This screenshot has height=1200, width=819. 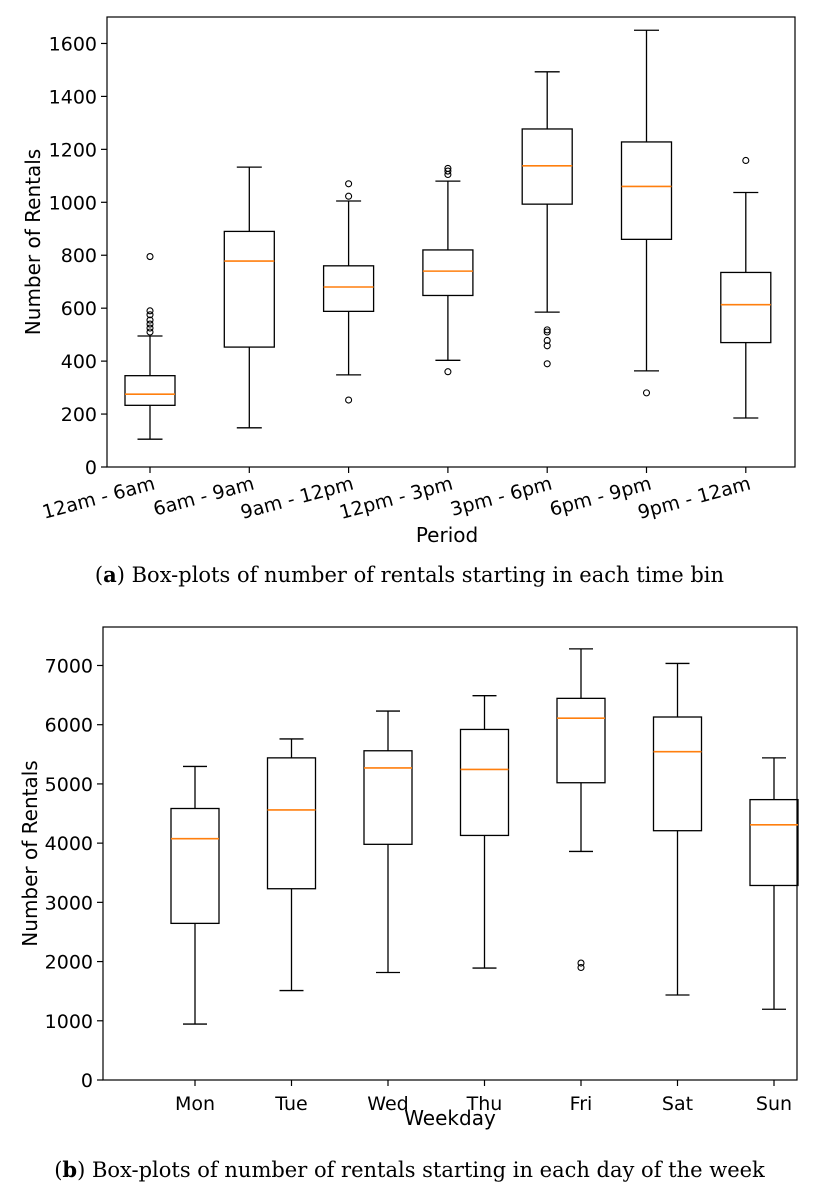 What do you see at coordinates (774, 1104) in the screenshot?
I see `x-tick-label: Sun` at bounding box center [774, 1104].